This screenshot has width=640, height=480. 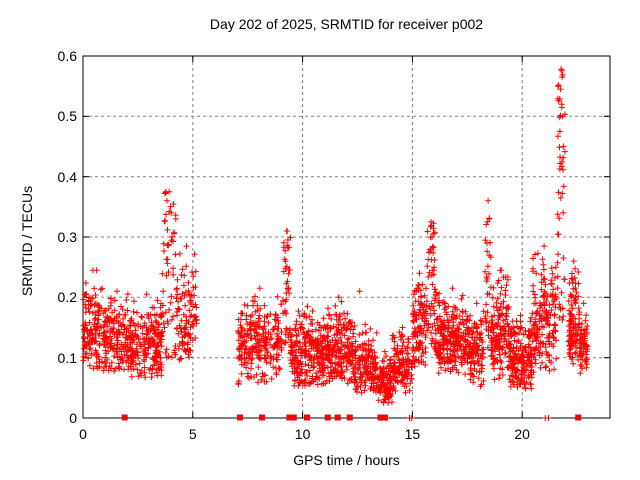 I want to click on y-tick-label: 0.6, so click(x=67, y=56).